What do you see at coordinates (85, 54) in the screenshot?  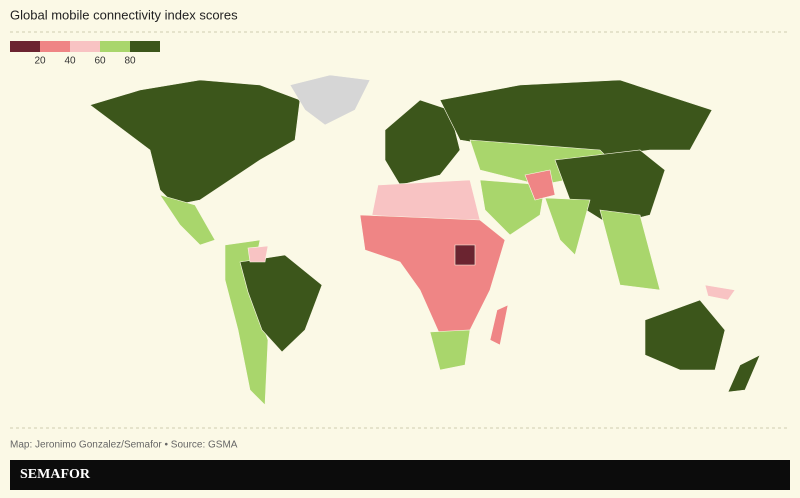 I see `legend: 20 40 60 80` at bounding box center [85, 54].